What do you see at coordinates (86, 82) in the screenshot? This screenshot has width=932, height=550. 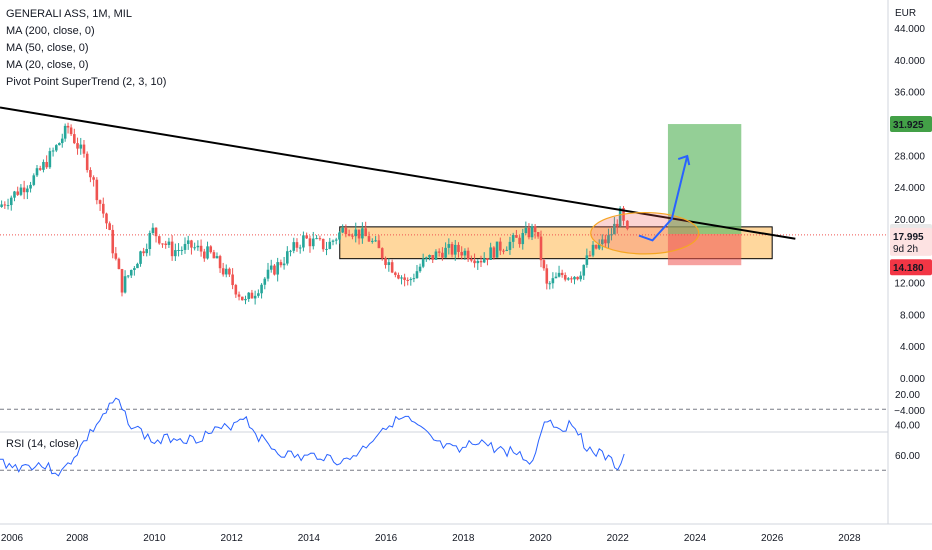 I see `legend-supertrend: Pivot Point SuperTrend (2, 3, 10)` at bounding box center [86, 82].